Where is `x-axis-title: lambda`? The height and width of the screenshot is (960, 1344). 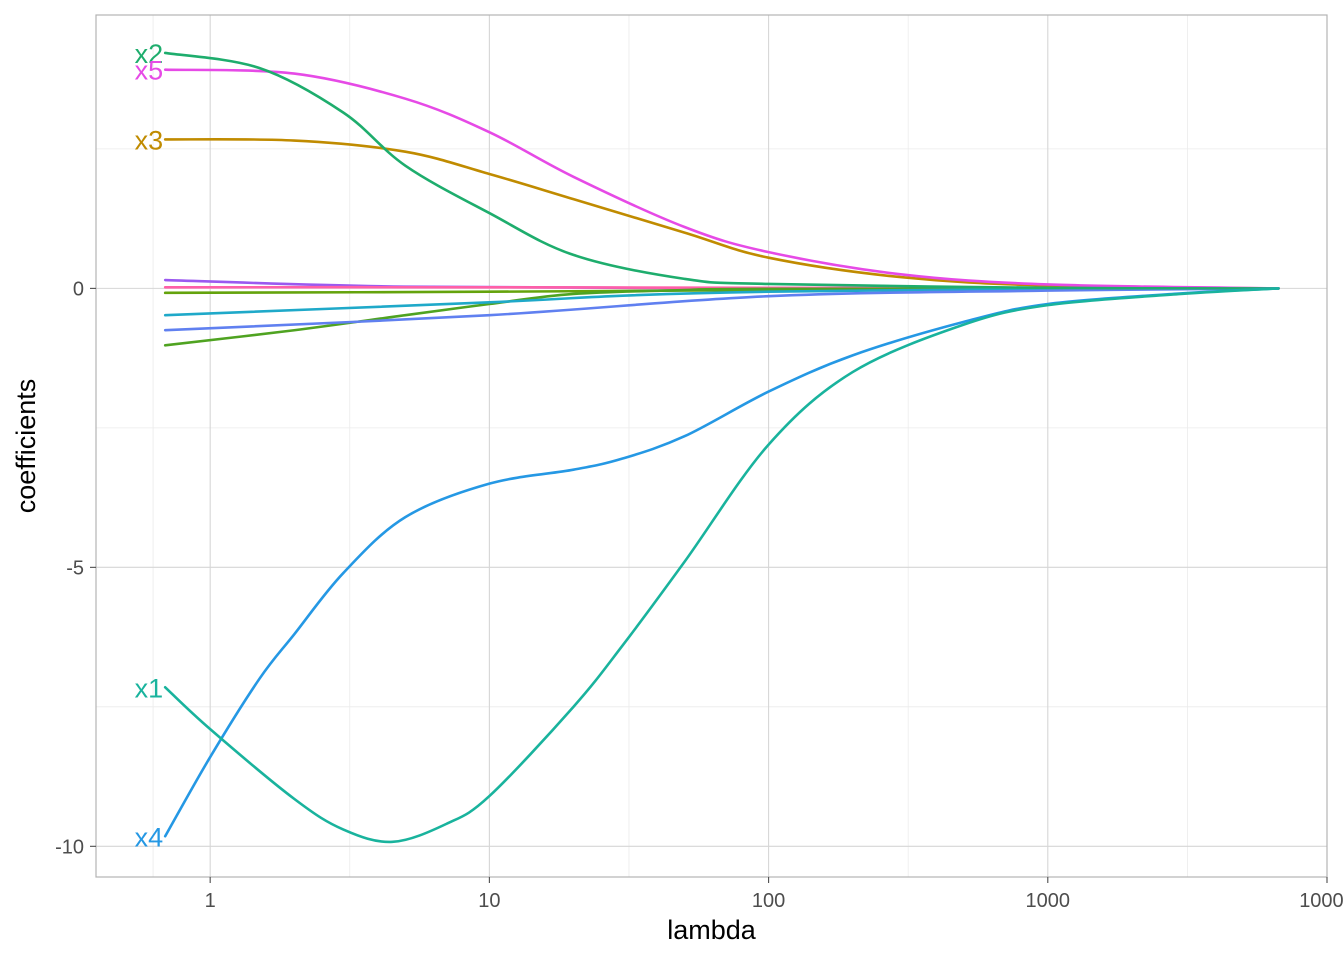
x-axis-title: lambda is located at coordinates (712, 930).